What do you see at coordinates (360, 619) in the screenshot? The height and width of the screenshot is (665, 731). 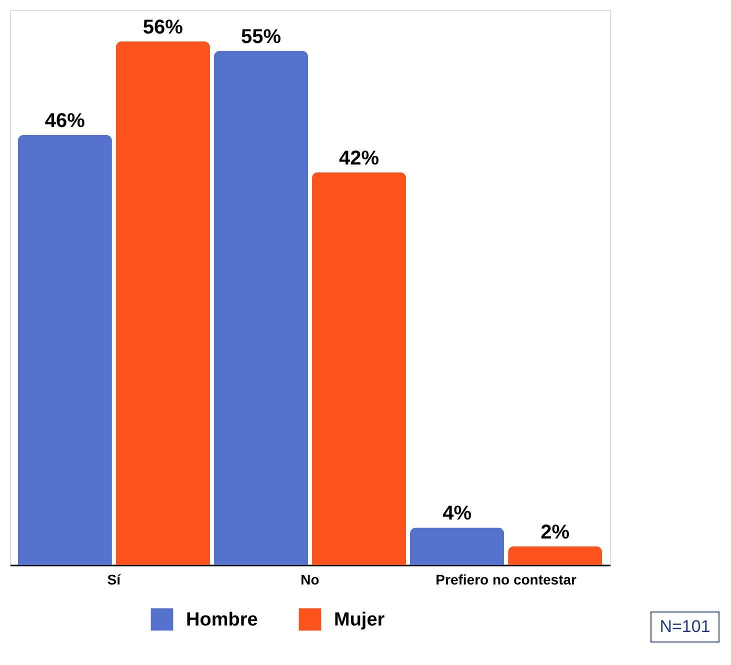 I see `legend-label: Mujer` at bounding box center [360, 619].